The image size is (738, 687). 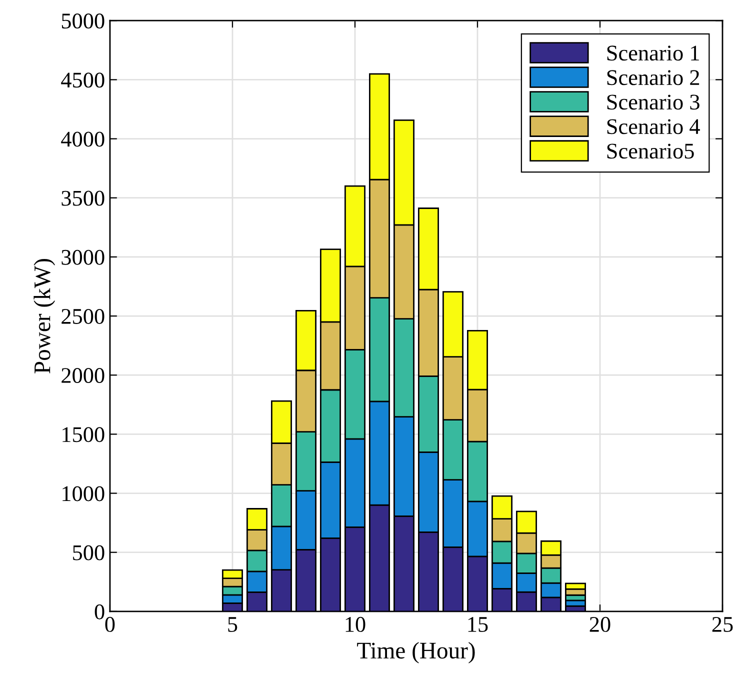 What do you see at coordinates (233, 624) in the screenshot?
I see `x-tick-label: 5` at bounding box center [233, 624].